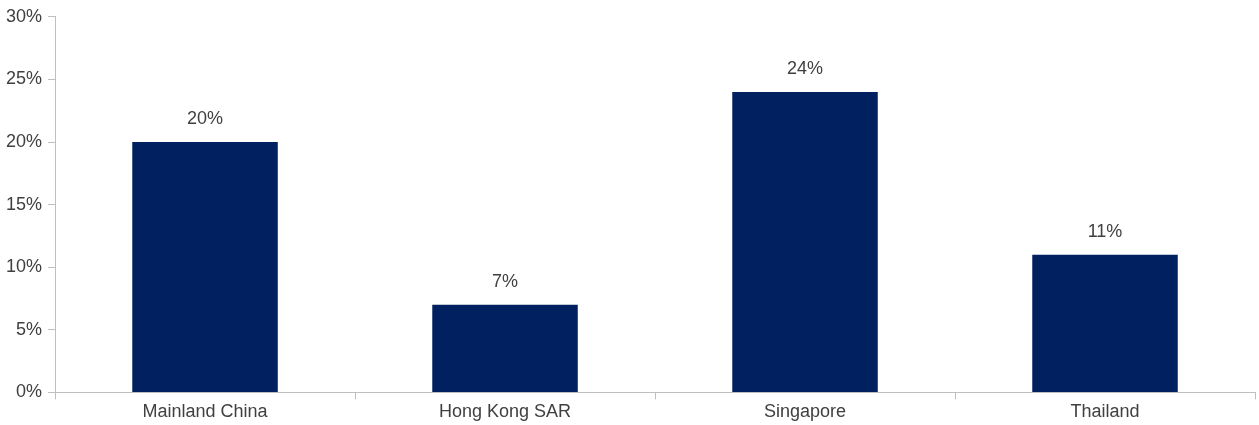 Image resolution: width=1259 pixels, height=425 pixels. Describe the element at coordinates (24, 203) in the screenshot. I see `y-tick-label: 15%` at that location.